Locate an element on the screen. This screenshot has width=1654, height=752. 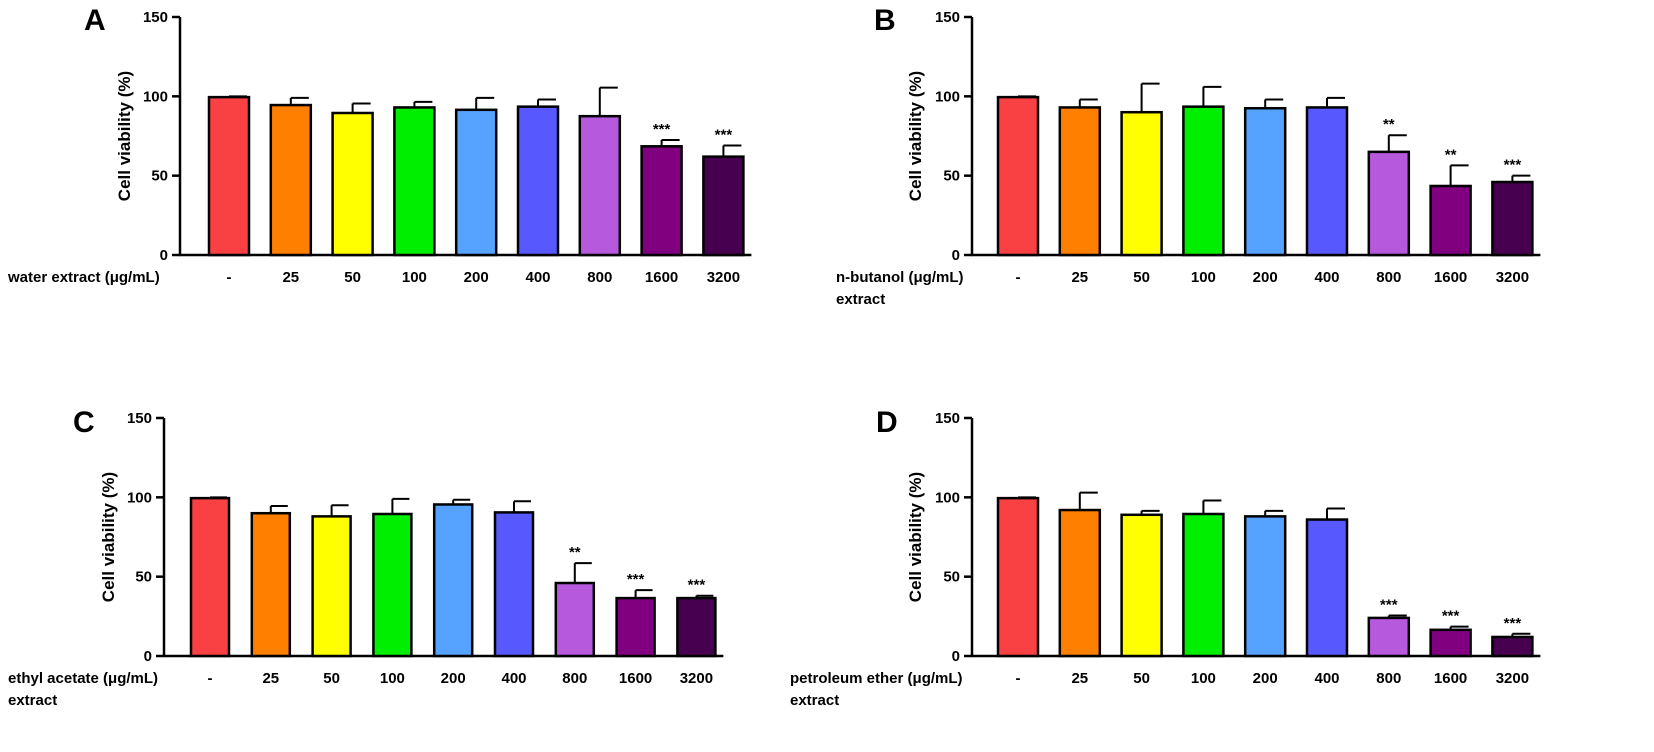
panel-letter: D is located at coordinates (887, 422).